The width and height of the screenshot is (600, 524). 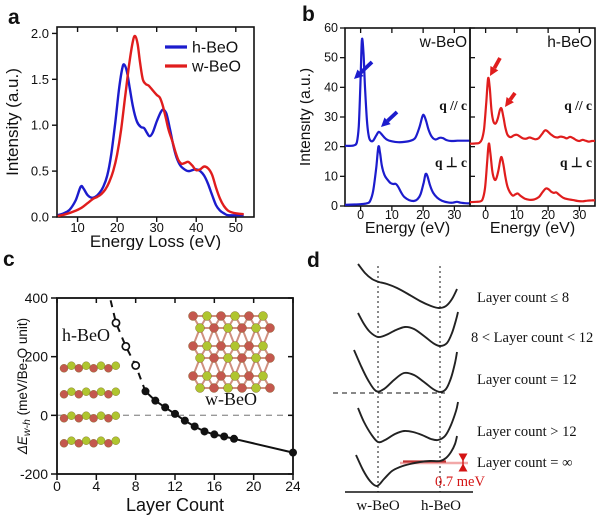 I want to click on y-tick-label: 0.5, so click(x=40, y=171).